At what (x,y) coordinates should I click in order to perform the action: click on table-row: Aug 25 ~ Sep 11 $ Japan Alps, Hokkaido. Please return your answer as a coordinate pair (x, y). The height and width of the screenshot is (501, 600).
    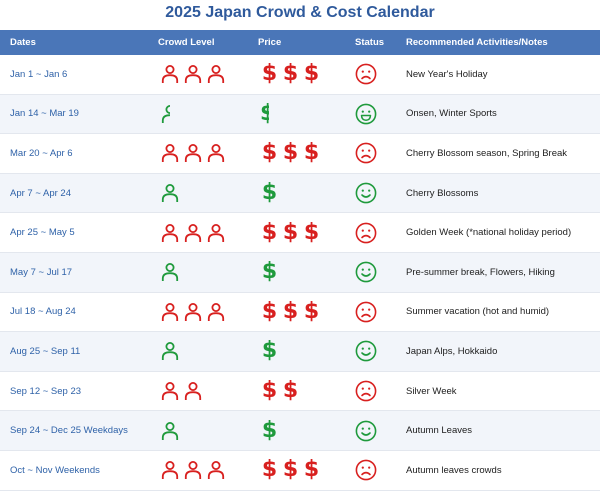
    Looking at the image, I should click on (300, 352).